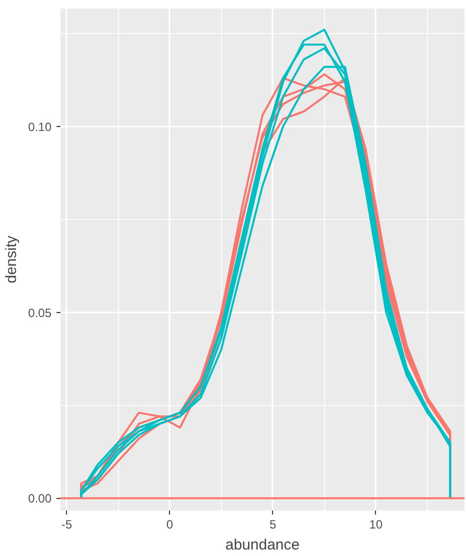 The image size is (466, 556). What do you see at coordinates (262, 545) in the screenshot?
I see `x-axis-title: abundance` at bounding box center [262, 545].